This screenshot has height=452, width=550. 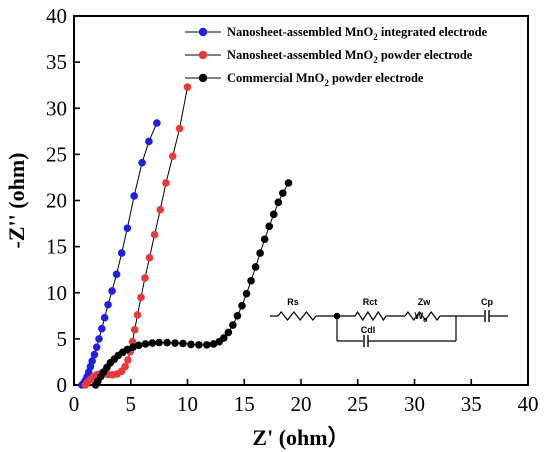 What do you see at coordinates (528, 404) in the screenshot?
I see `x-tick-label: 40` at bounding box center [528, 404].